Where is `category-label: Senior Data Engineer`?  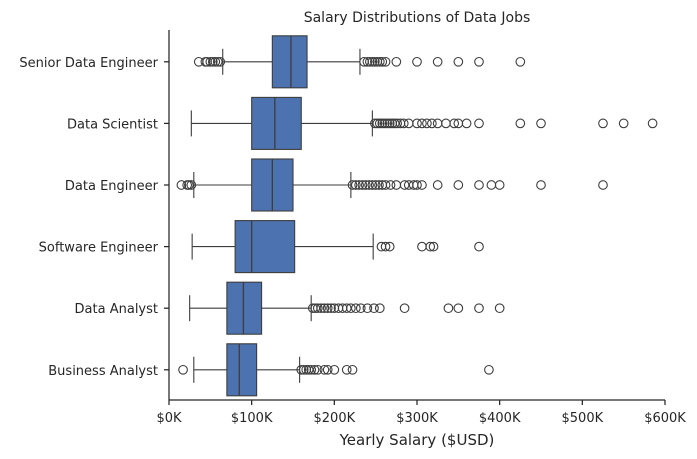
category-label: Senior Data Engineer is located at coordinates (88, 63).